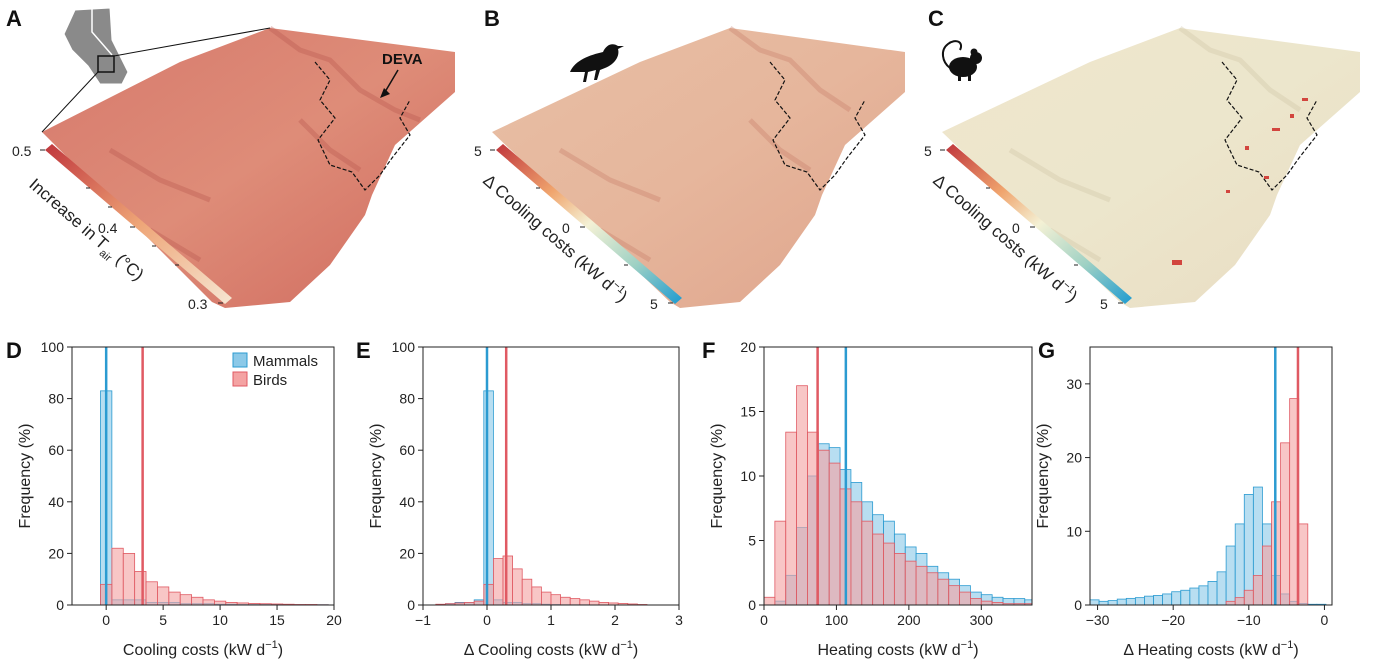  I want to click on panel-label-g: G, so click(1046, 350).